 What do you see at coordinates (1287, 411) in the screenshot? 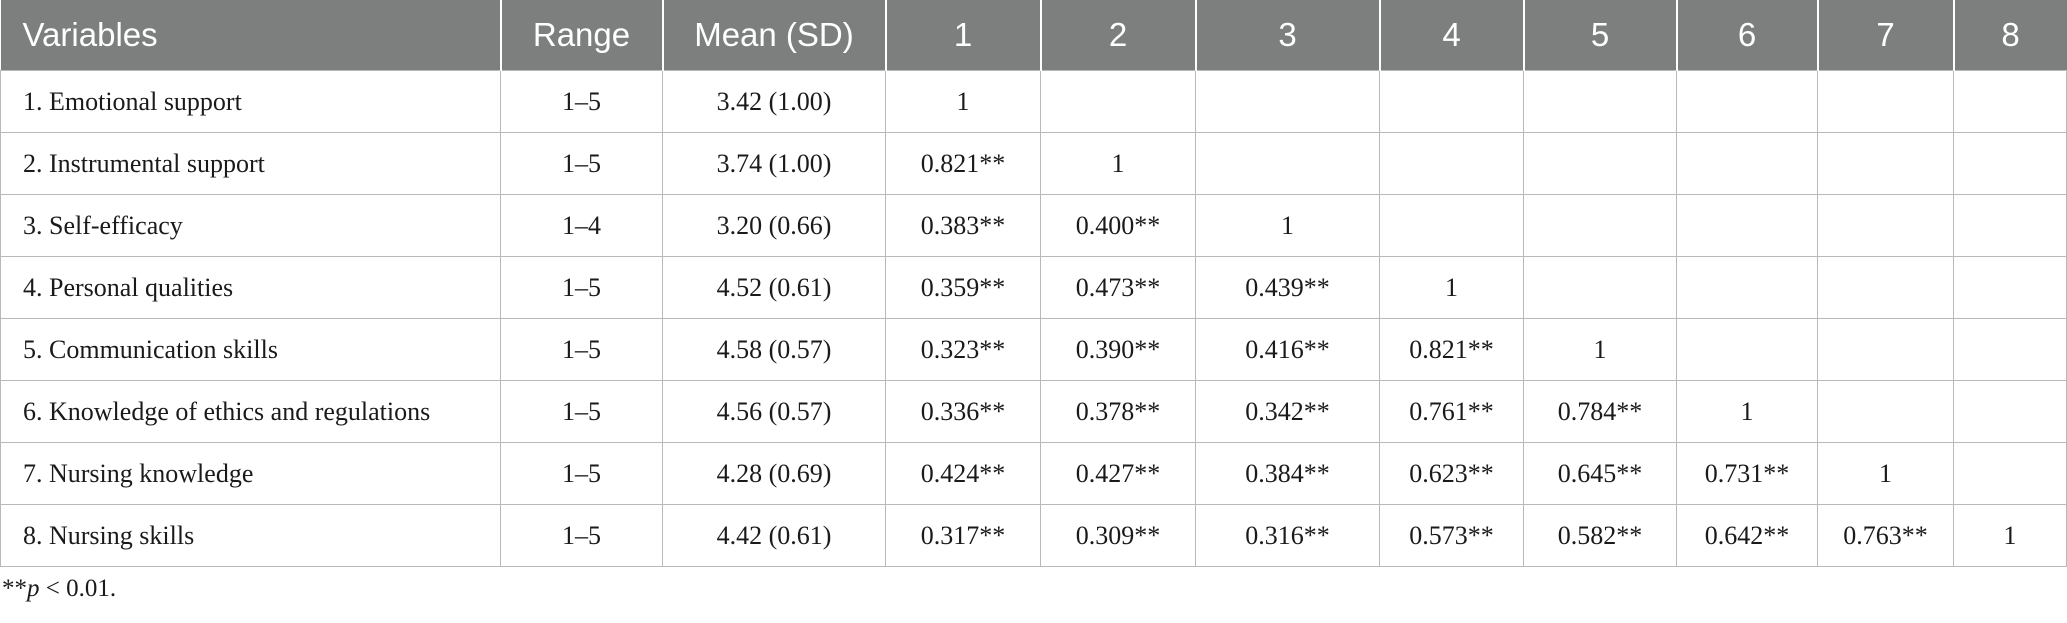
I see `correlation-cell: 0.342**` at bounding box center [1287, 411].